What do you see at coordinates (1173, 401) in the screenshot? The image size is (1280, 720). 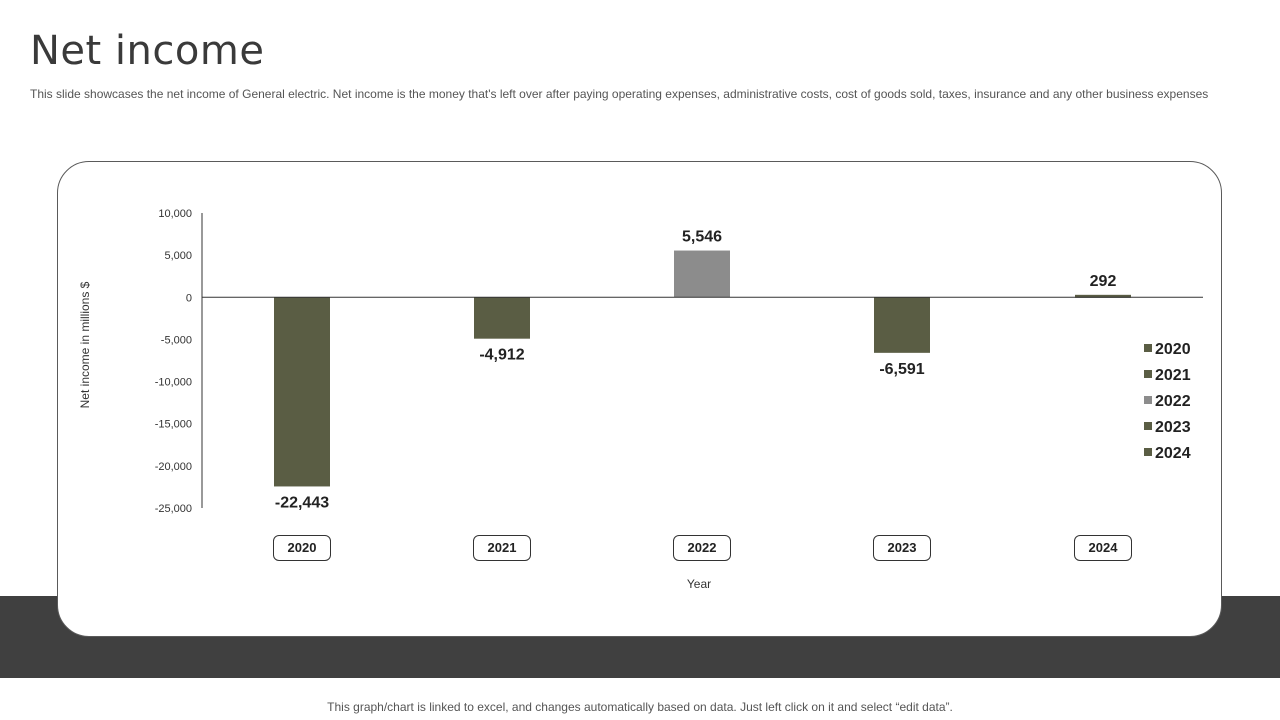 I see `legend-entry: 2022` at bounding box center [1173, 401].